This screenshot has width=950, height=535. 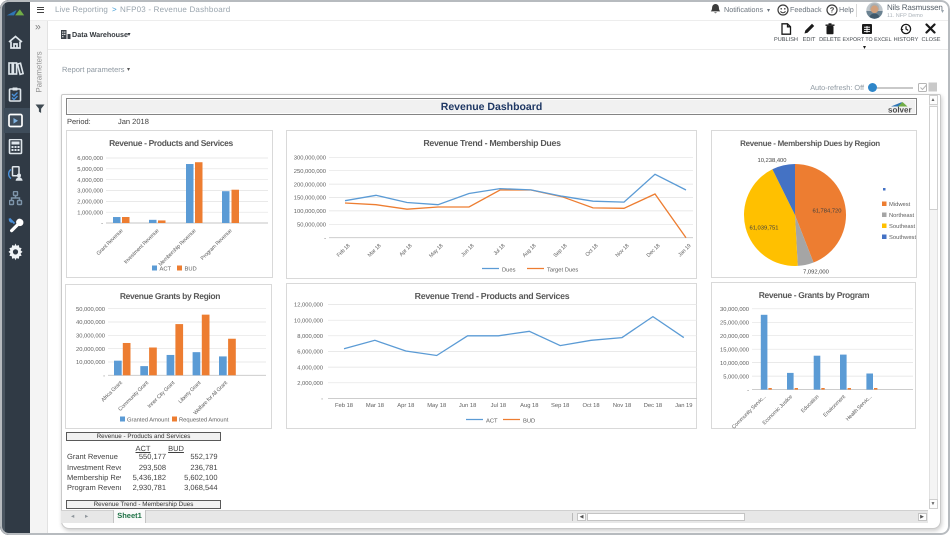 What do you see at coordinates (90, 191) in the screenshot?
I see `svg-text: 3,000,000` at bounding box center [90, 191].